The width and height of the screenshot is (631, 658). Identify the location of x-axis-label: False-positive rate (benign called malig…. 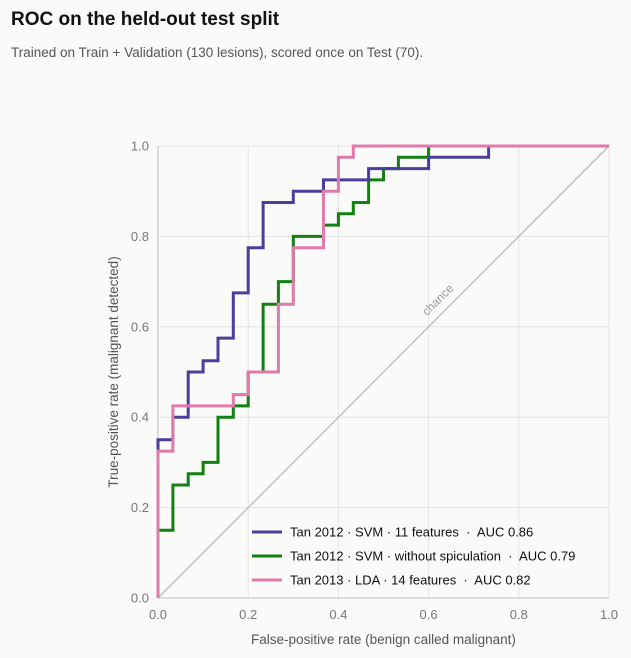
(383, 639).